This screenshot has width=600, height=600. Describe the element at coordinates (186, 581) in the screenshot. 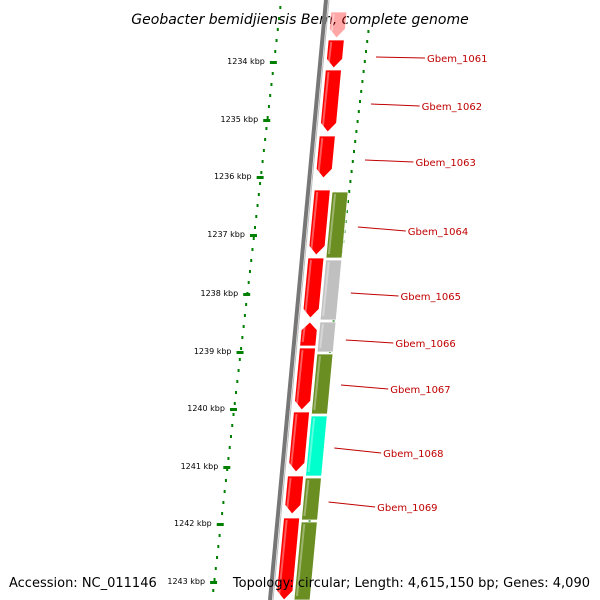

I see `scale-label: 1243 kbp` at that location.